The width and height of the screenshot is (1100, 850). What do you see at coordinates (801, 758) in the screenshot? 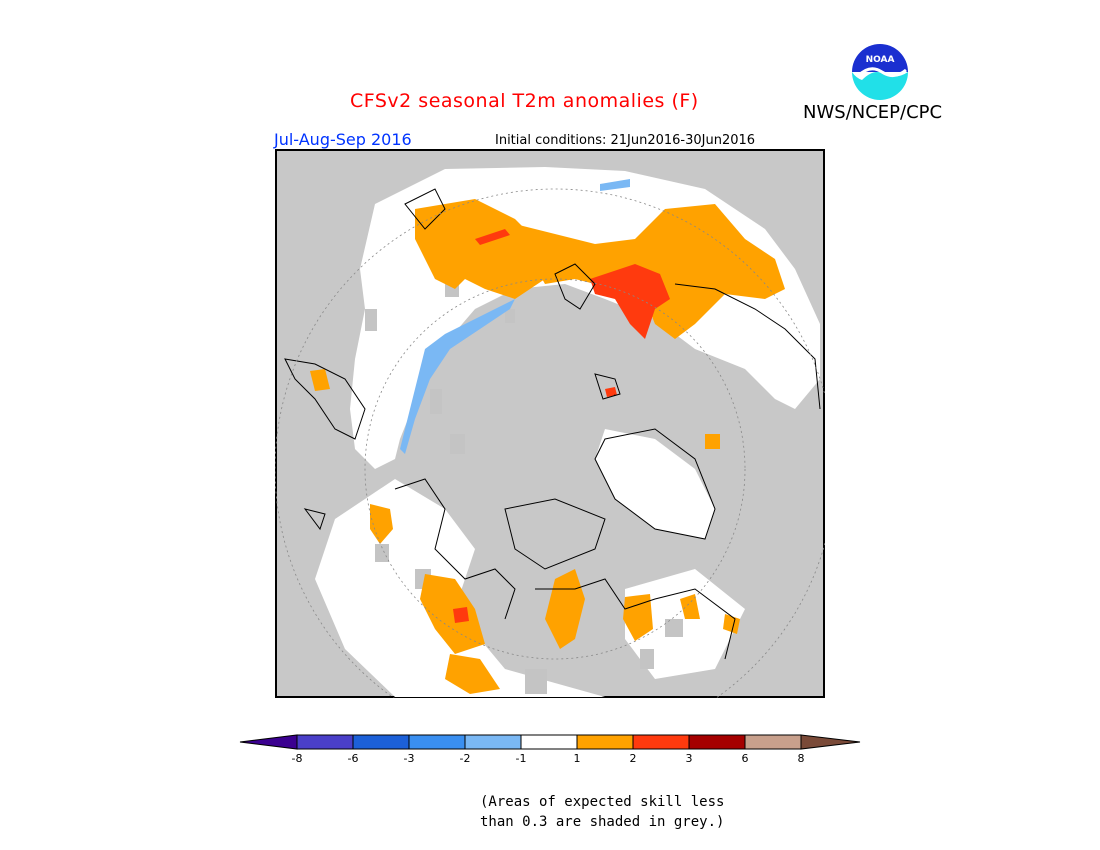
I see `colorbar-label: 8` at bounding box center [801, 758].